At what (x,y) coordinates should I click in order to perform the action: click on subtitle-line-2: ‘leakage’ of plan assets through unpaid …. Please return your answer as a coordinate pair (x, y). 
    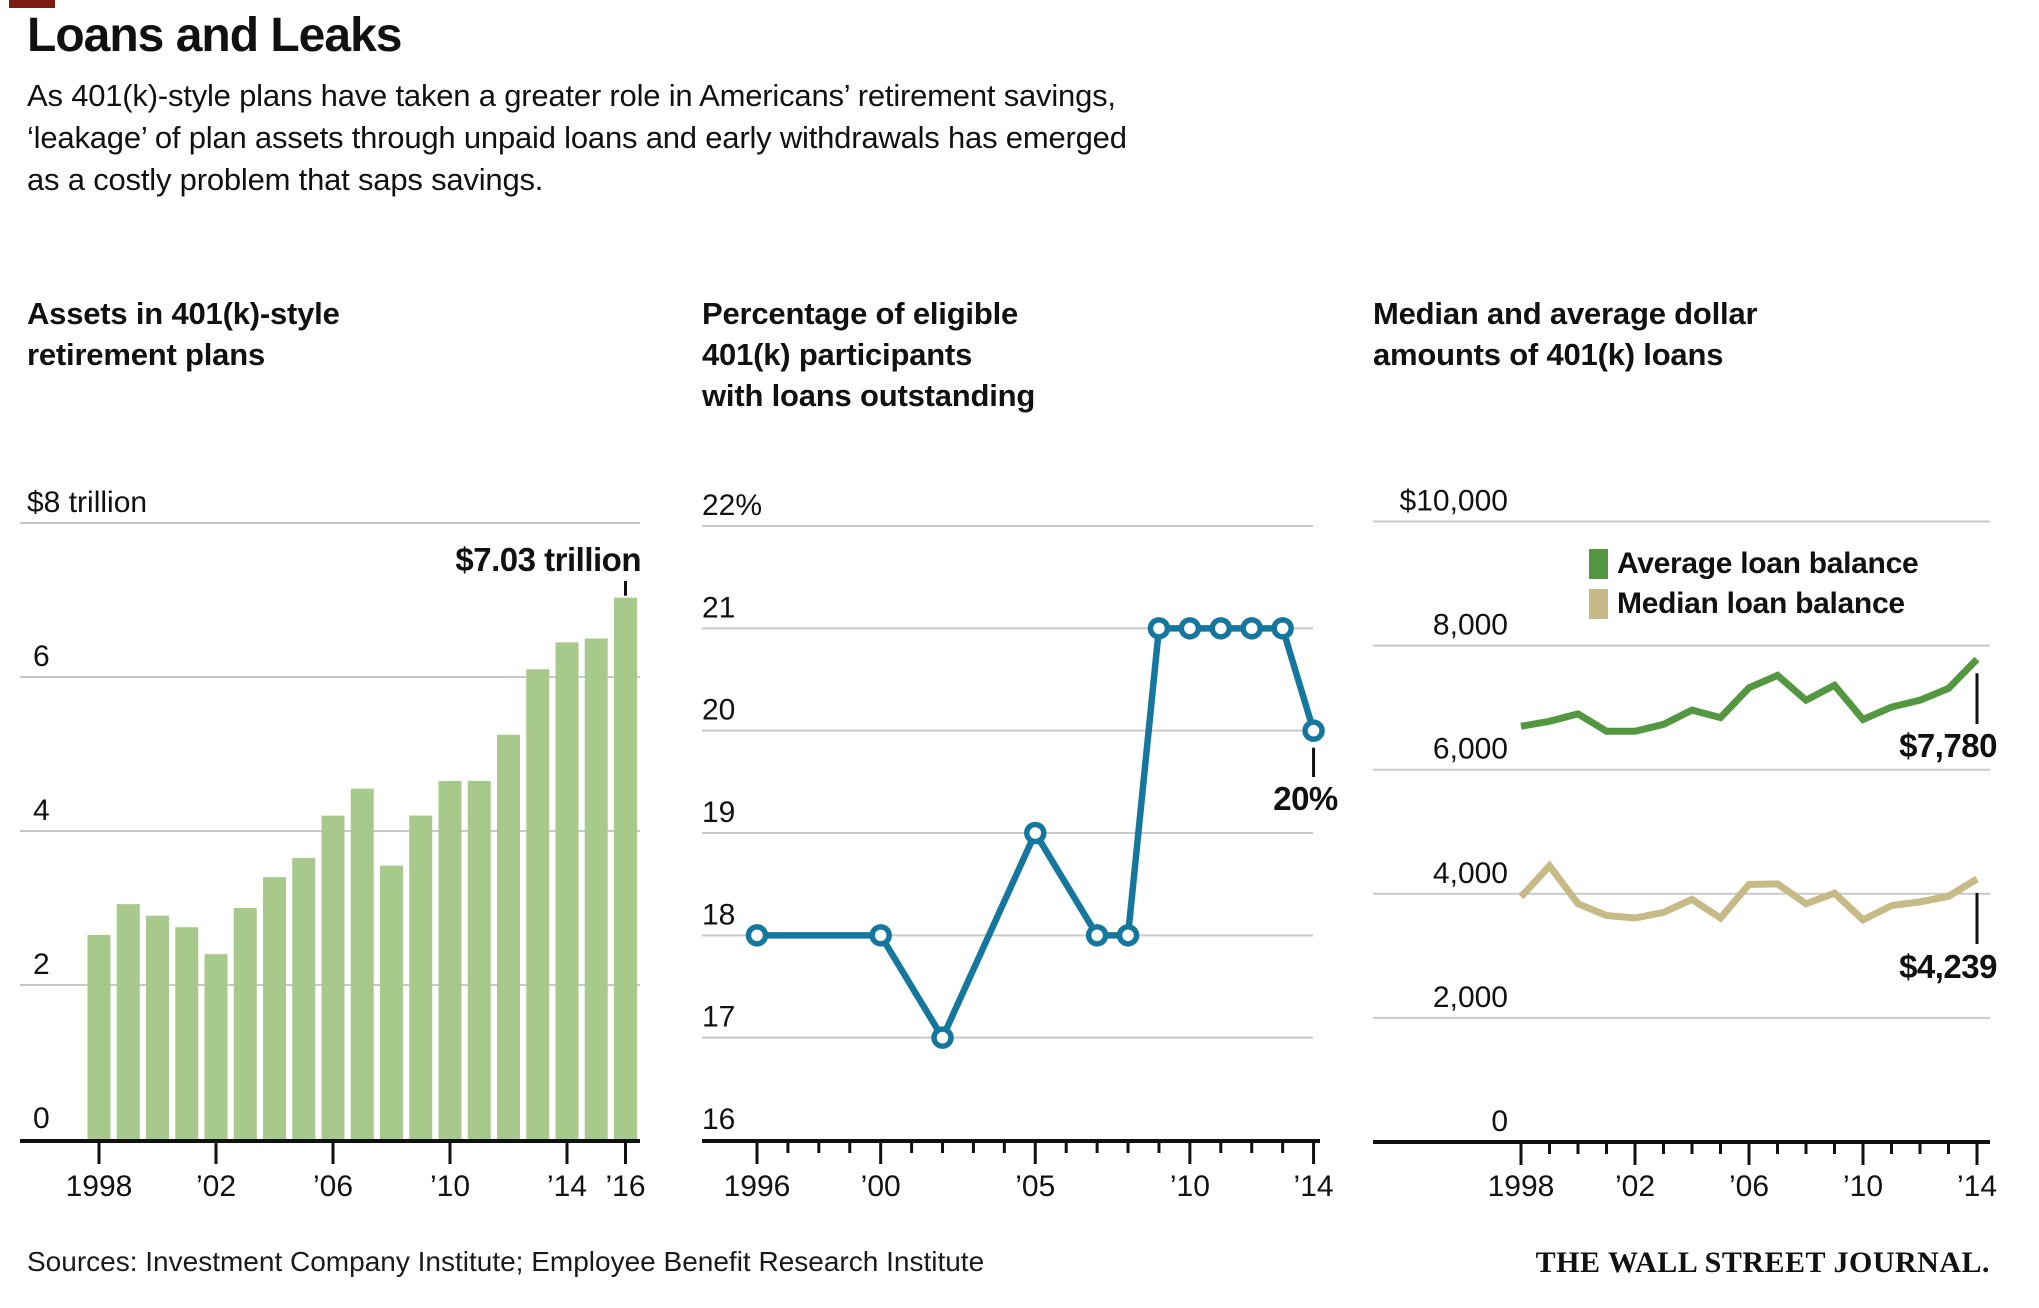
    Looking at the image, I should click on (577, 137).